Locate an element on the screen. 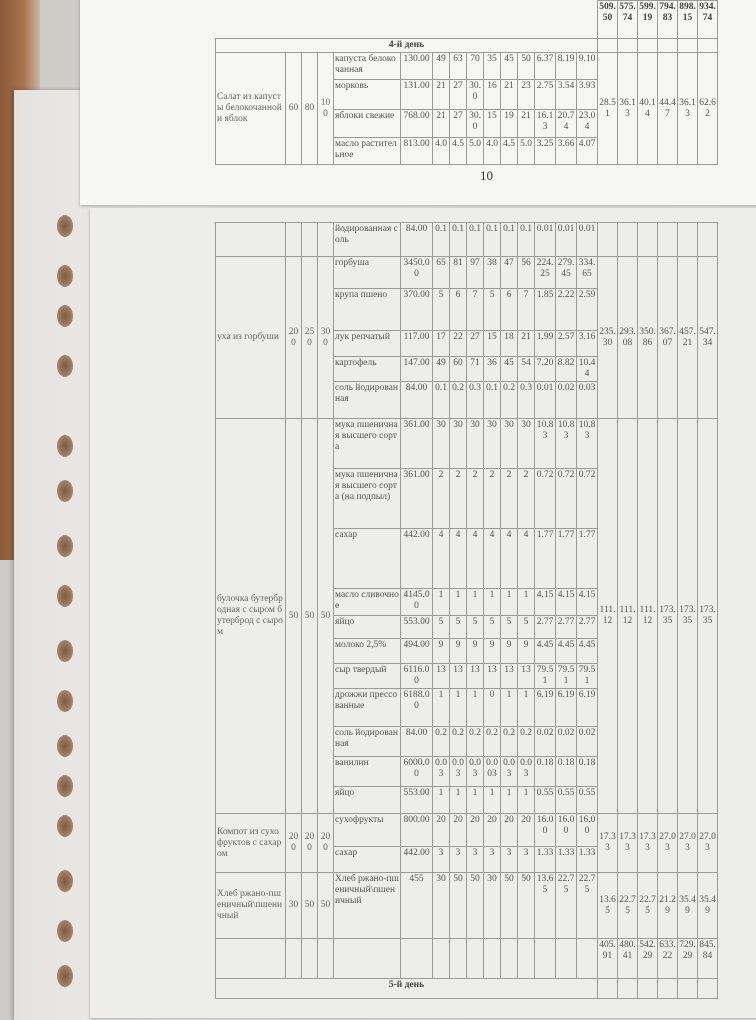  ingredient-name: сахар is located at coordinates (367, 558).